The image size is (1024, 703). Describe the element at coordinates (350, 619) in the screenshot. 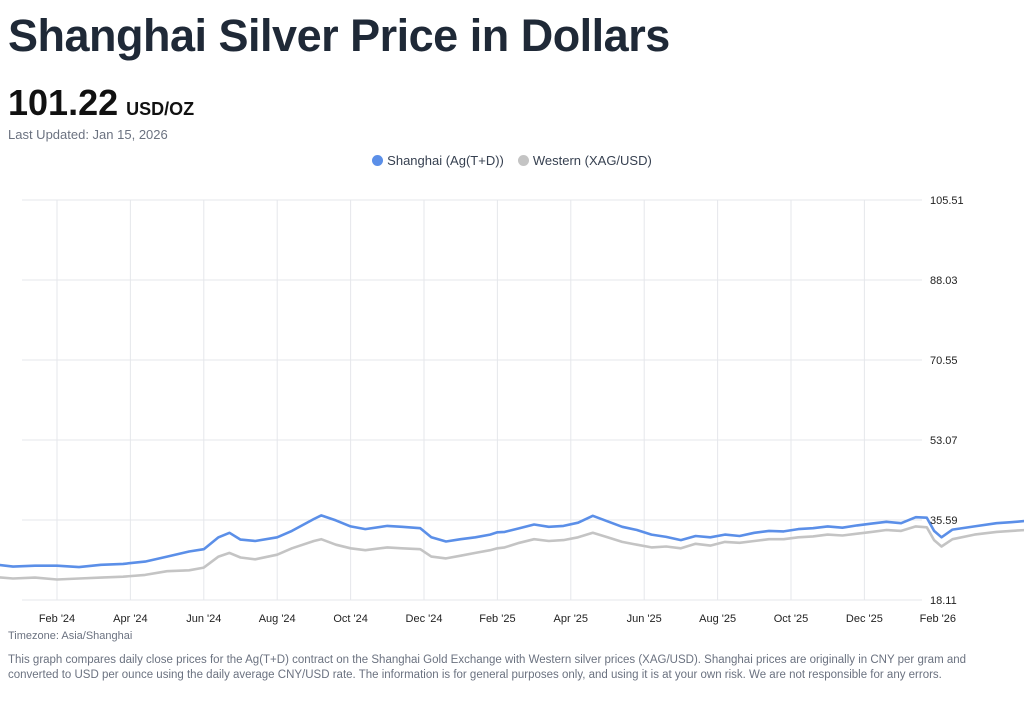

I see `x-tick-label: Oct '24` at that location.